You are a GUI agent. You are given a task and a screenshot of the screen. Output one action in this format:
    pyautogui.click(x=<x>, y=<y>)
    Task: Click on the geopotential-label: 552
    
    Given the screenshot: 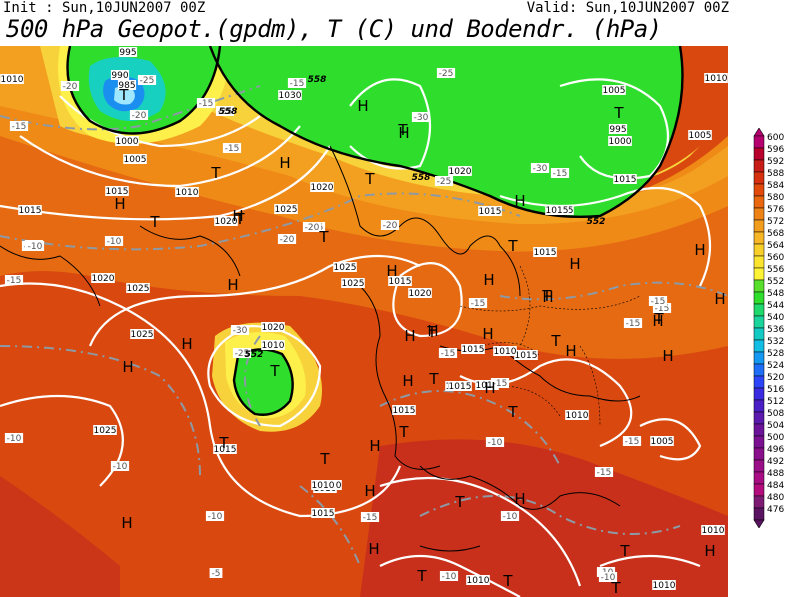 What is the action you would take?
    pyautogui.click(x=254, y=355)
    